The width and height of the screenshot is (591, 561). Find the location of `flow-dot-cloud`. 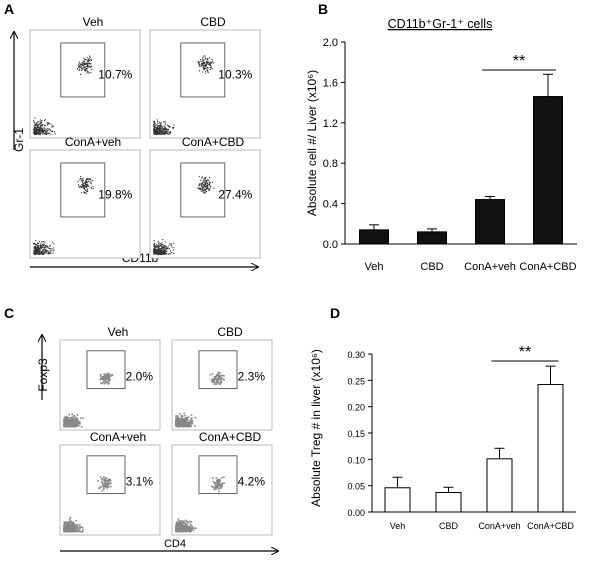

flow-dot-cloud is located at coordinates (87, 504).